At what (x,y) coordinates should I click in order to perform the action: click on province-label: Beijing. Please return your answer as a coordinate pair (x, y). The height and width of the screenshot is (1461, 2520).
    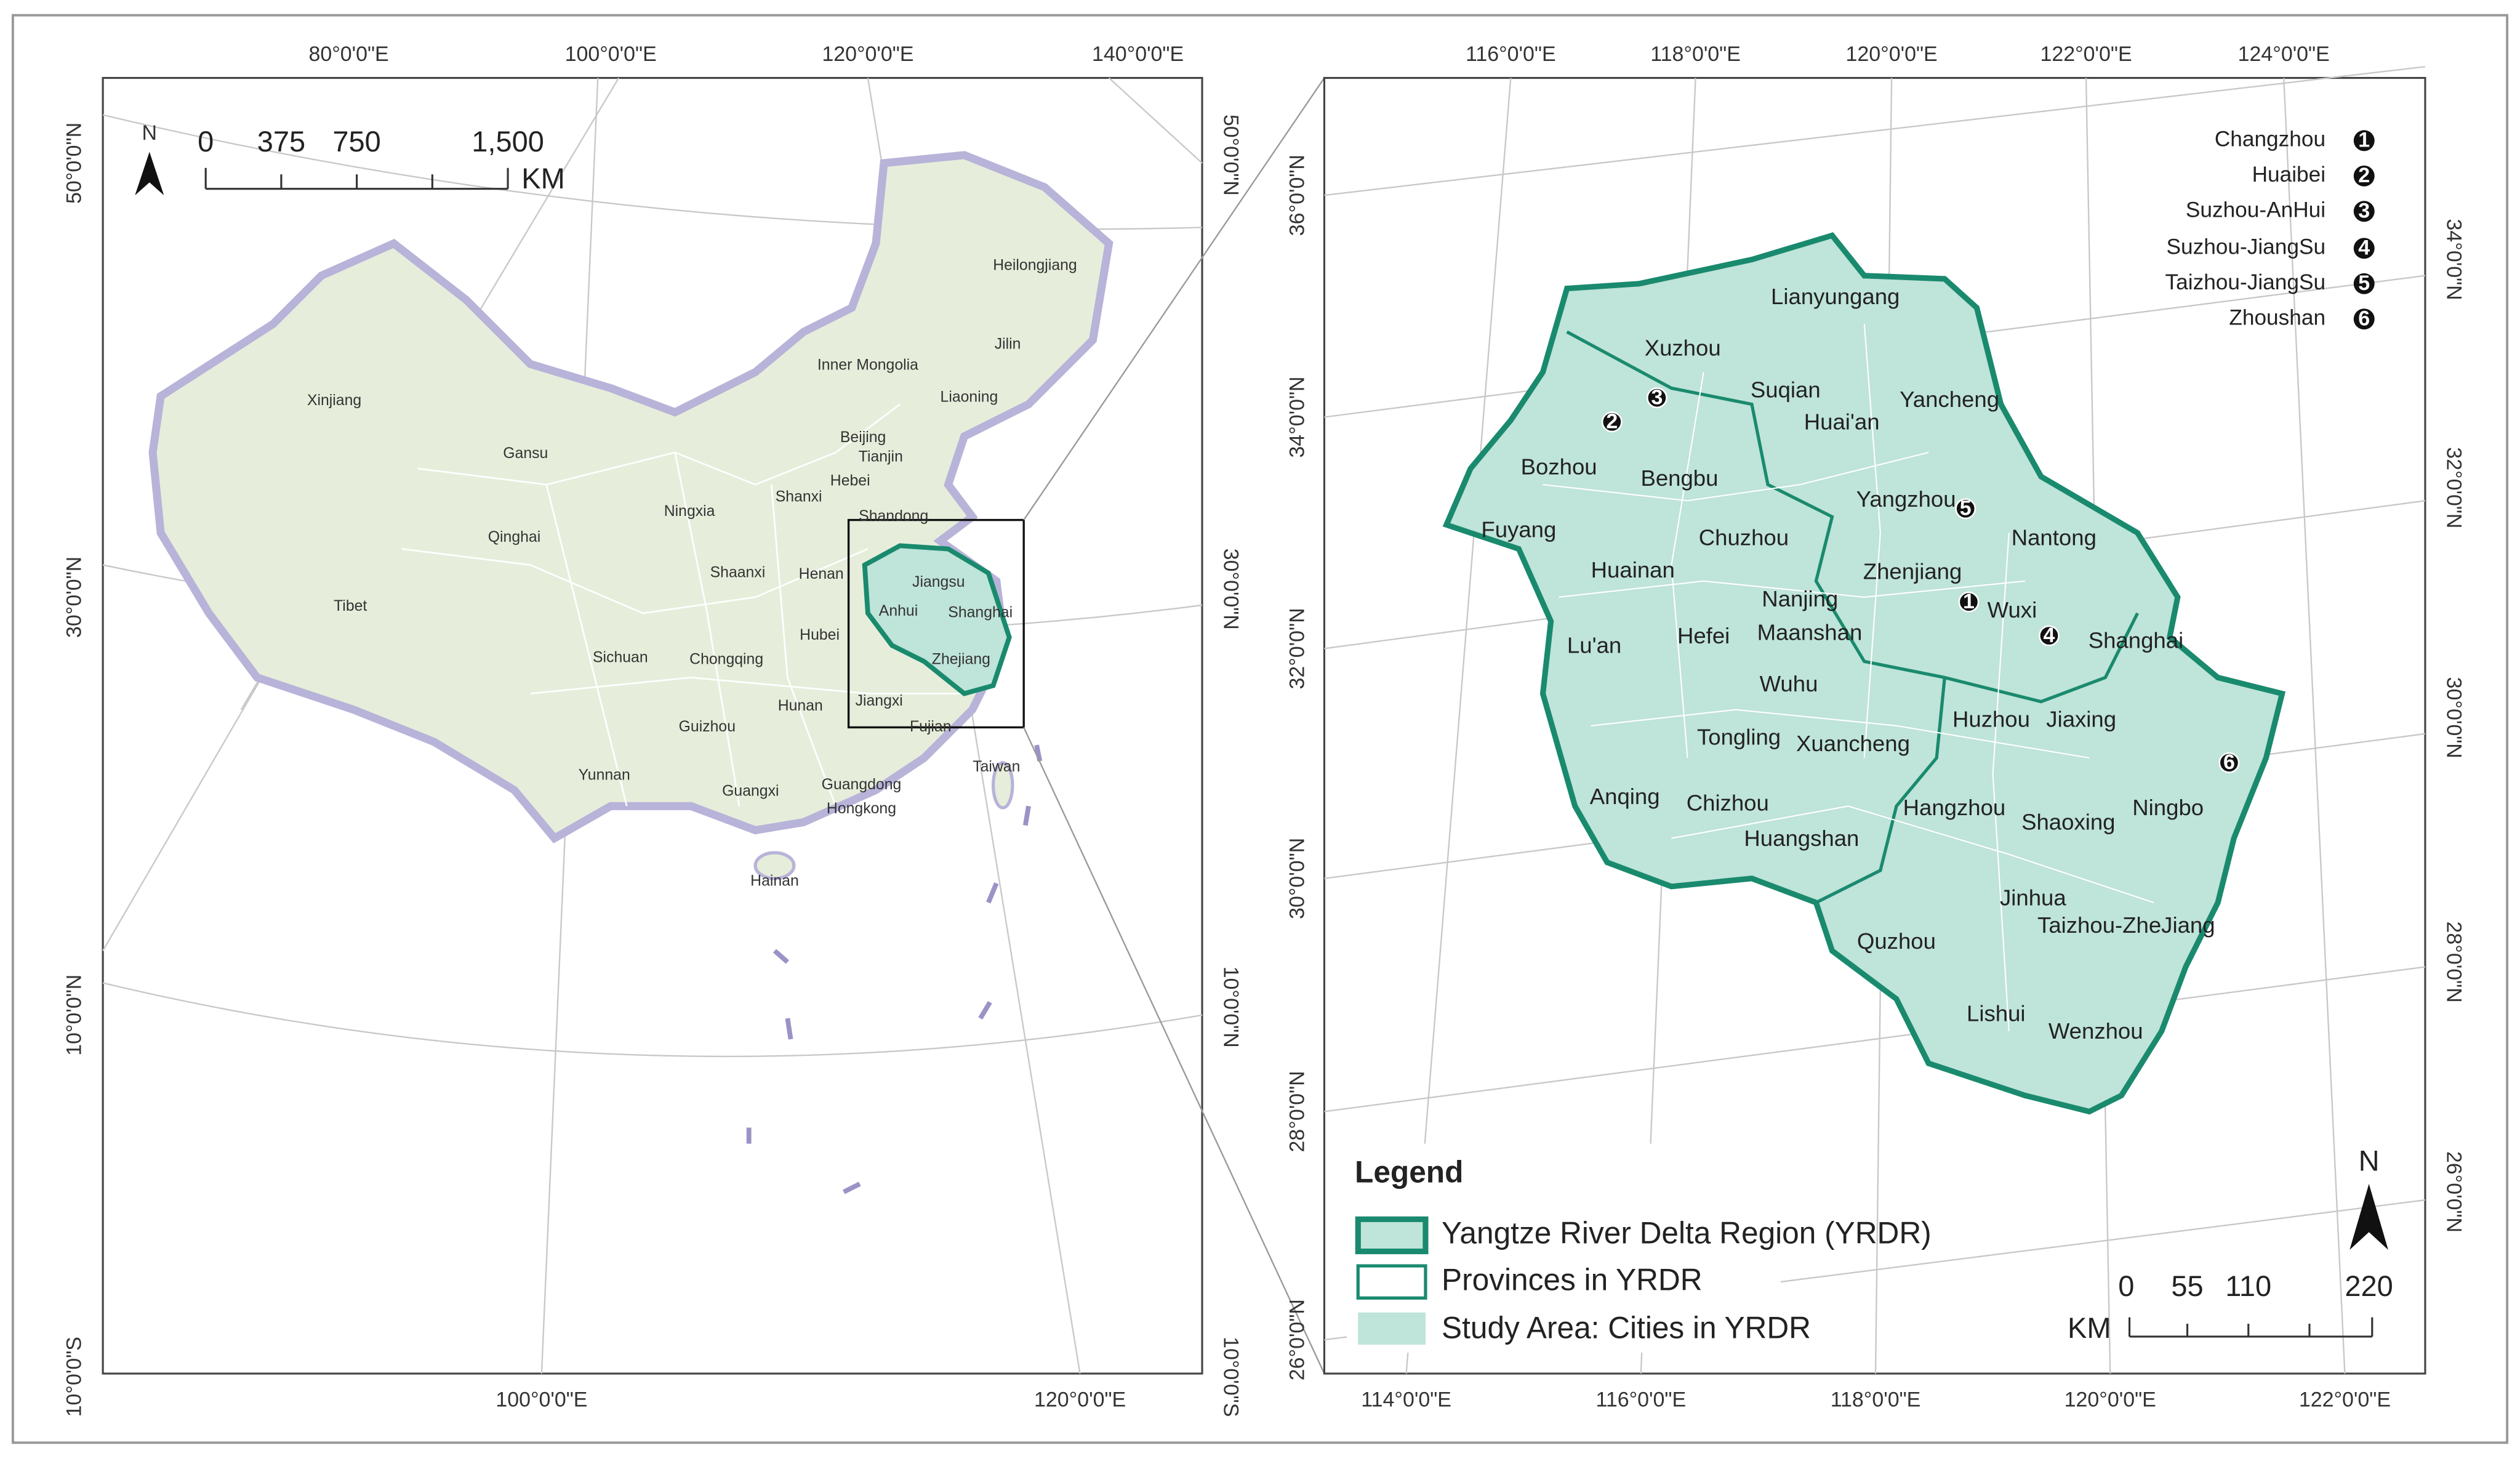
    Looking at the image, I should click on (863, 438).